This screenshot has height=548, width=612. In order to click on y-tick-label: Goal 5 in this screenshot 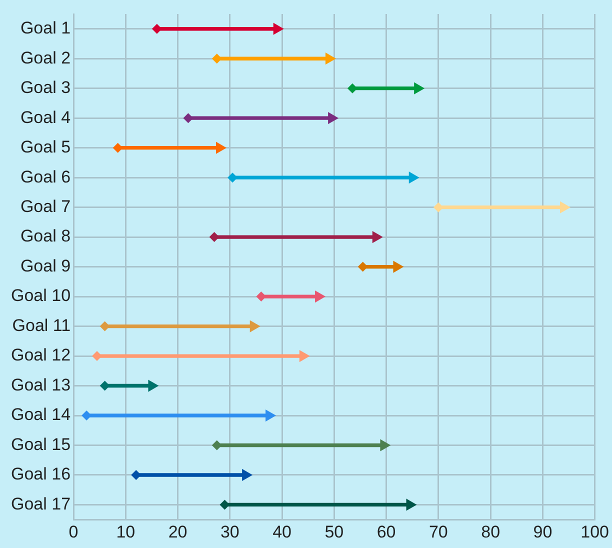, I will do `click(45, 147)`.